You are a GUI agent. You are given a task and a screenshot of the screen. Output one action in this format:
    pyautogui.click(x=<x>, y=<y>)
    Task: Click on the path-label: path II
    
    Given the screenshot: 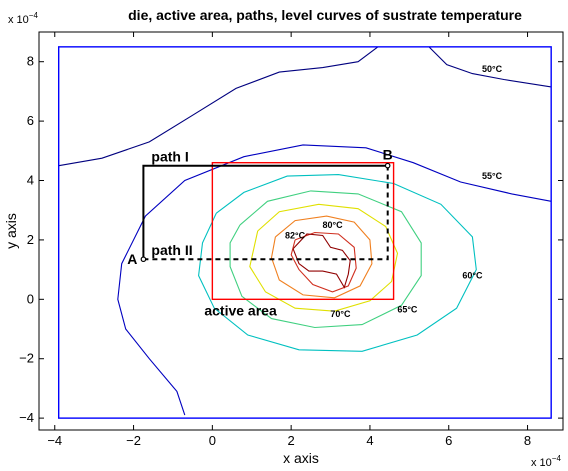 What is the action you would take?
    pyautogui.click(x=171, y=250)
    